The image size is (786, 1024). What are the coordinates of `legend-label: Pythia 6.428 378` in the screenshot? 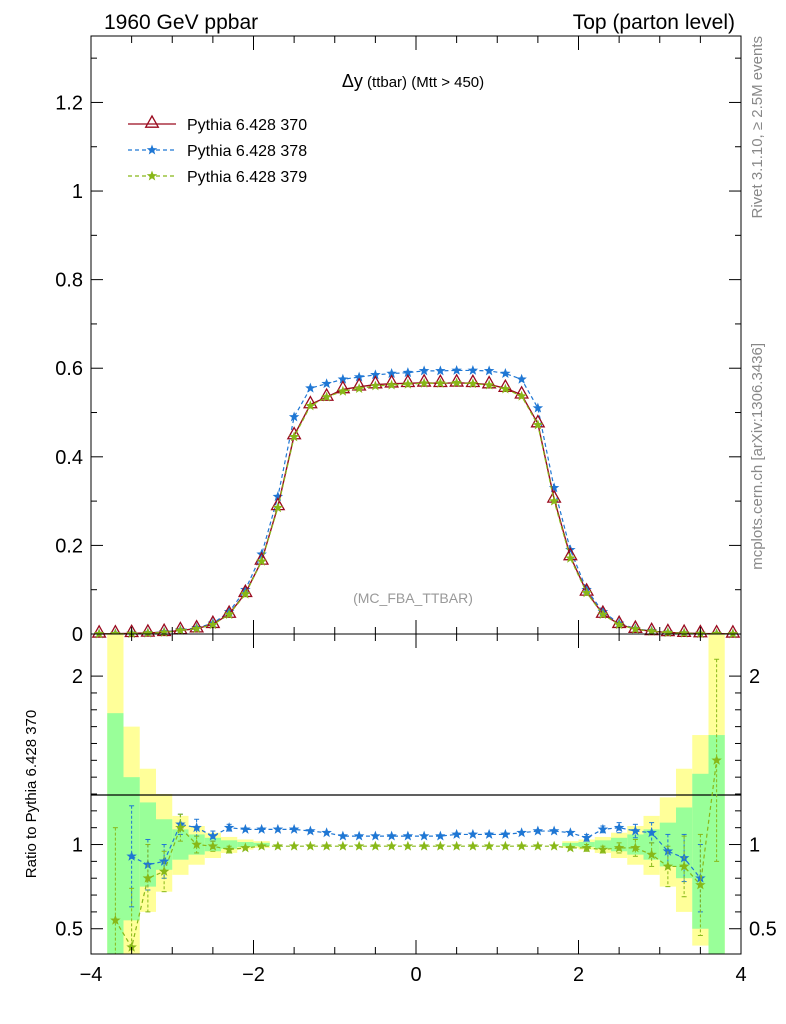 It's located at (247, 151).